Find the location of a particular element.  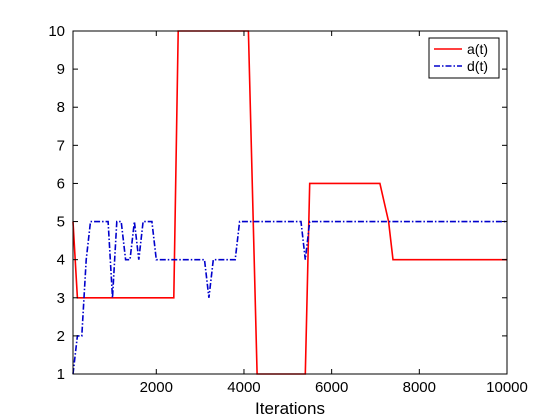

y-tick-label: 8 is located at coordinates (61, 107).